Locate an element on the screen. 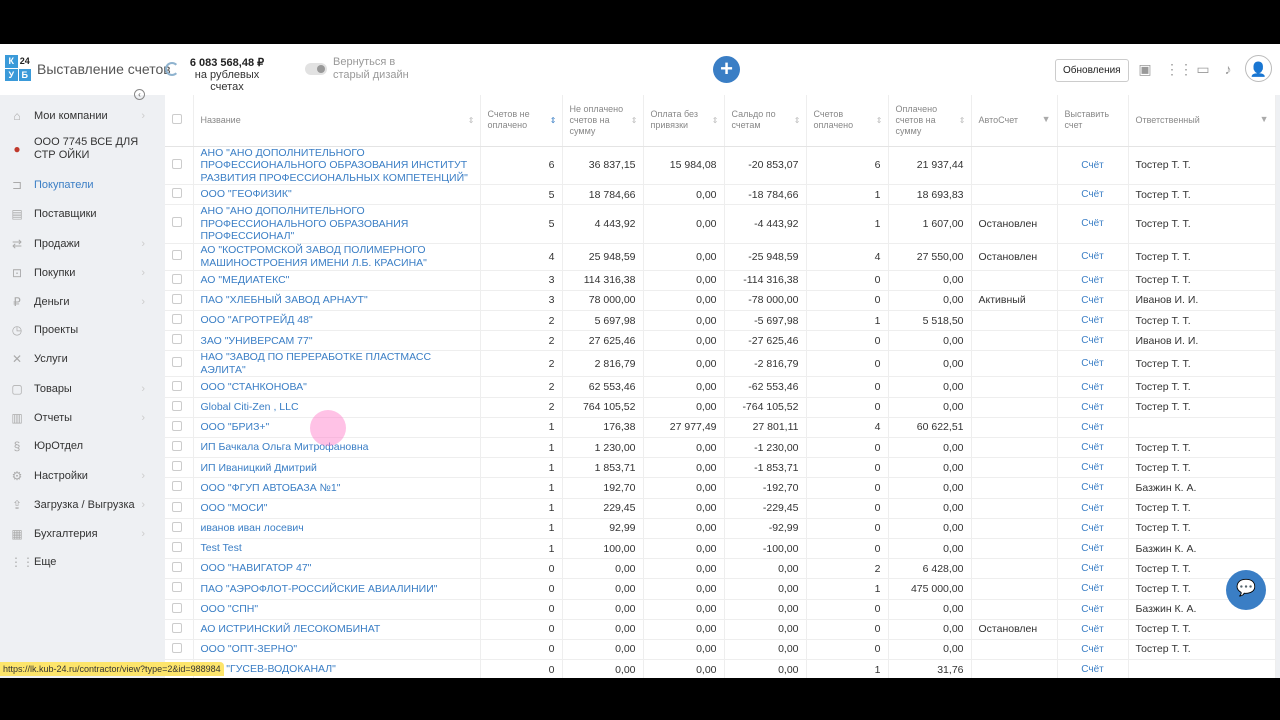  sidebar-item-3: ▤ Поставщики is located at coordinates (81, 214).